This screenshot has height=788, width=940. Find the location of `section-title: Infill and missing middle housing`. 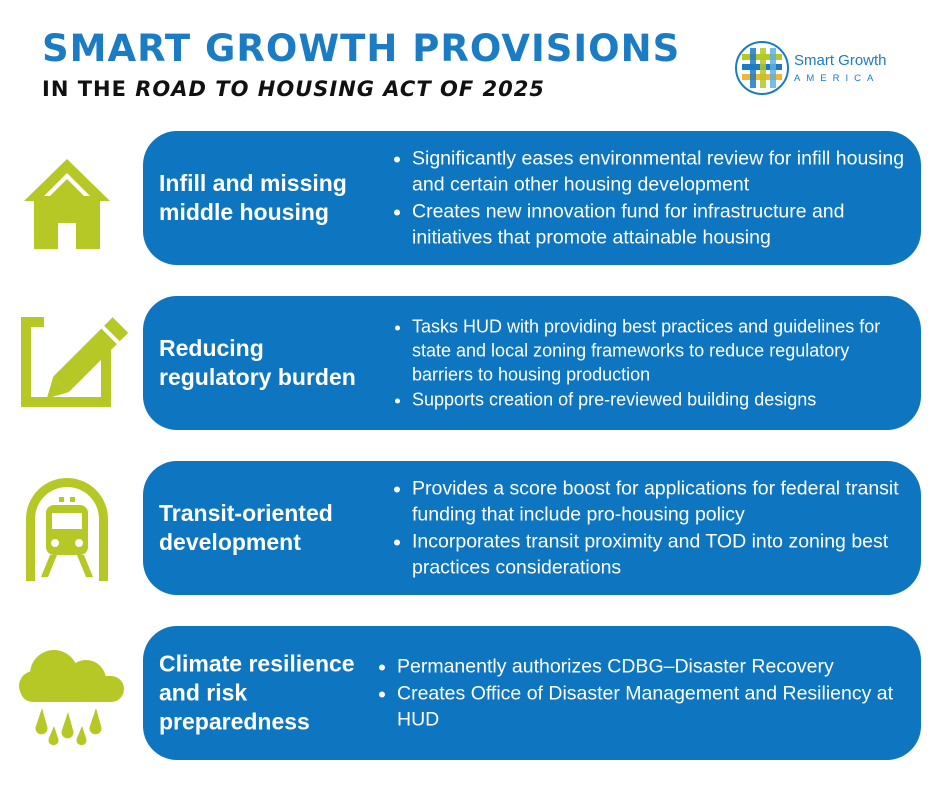

section-title: Infill and missing middle housing is located at coordinates (253, 197).